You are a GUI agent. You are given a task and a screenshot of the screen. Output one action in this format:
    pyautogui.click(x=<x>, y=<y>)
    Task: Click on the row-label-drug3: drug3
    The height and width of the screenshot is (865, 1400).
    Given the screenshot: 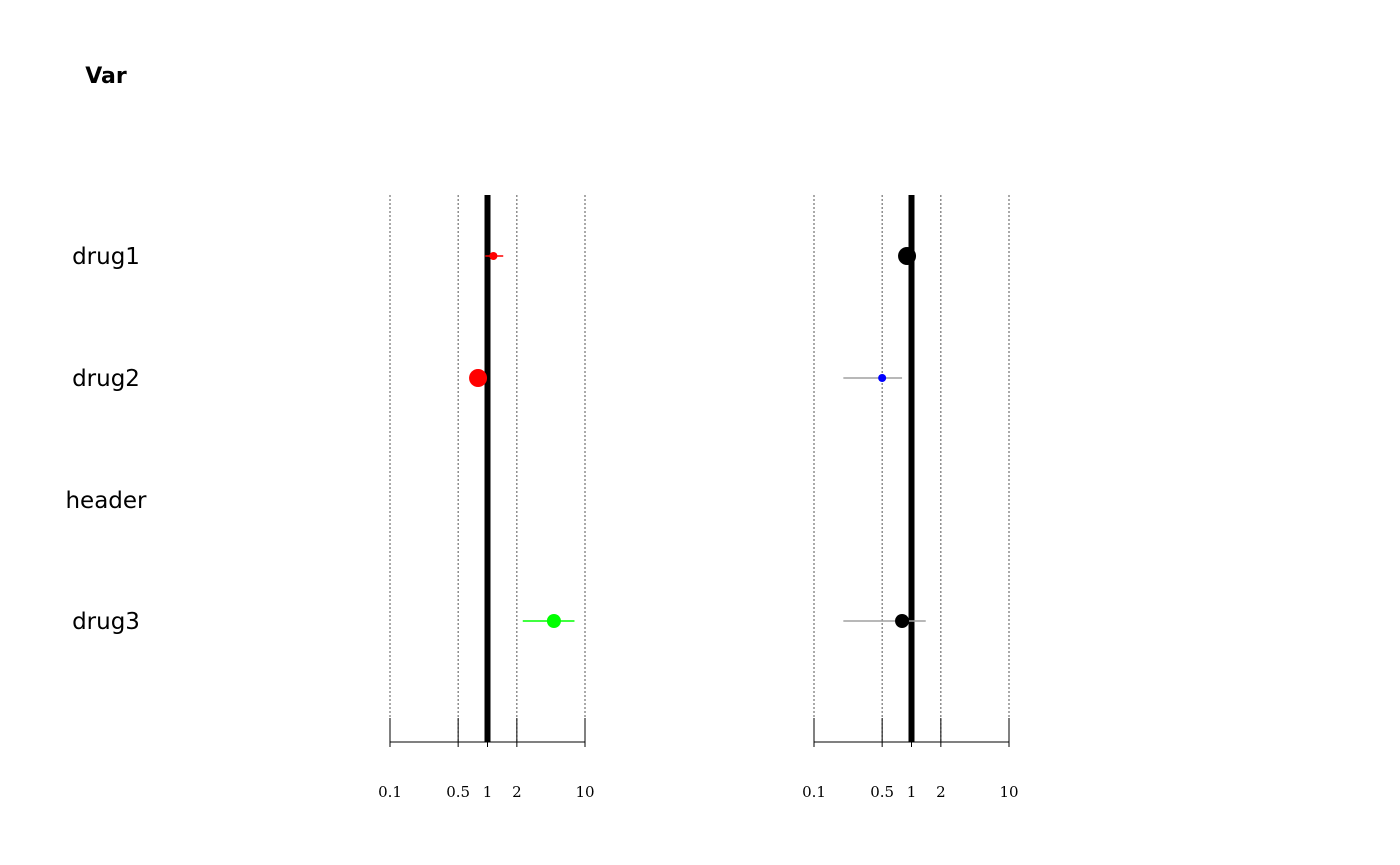 What is the action you would take?
    pyautogui.click(x=106, y=622)
    